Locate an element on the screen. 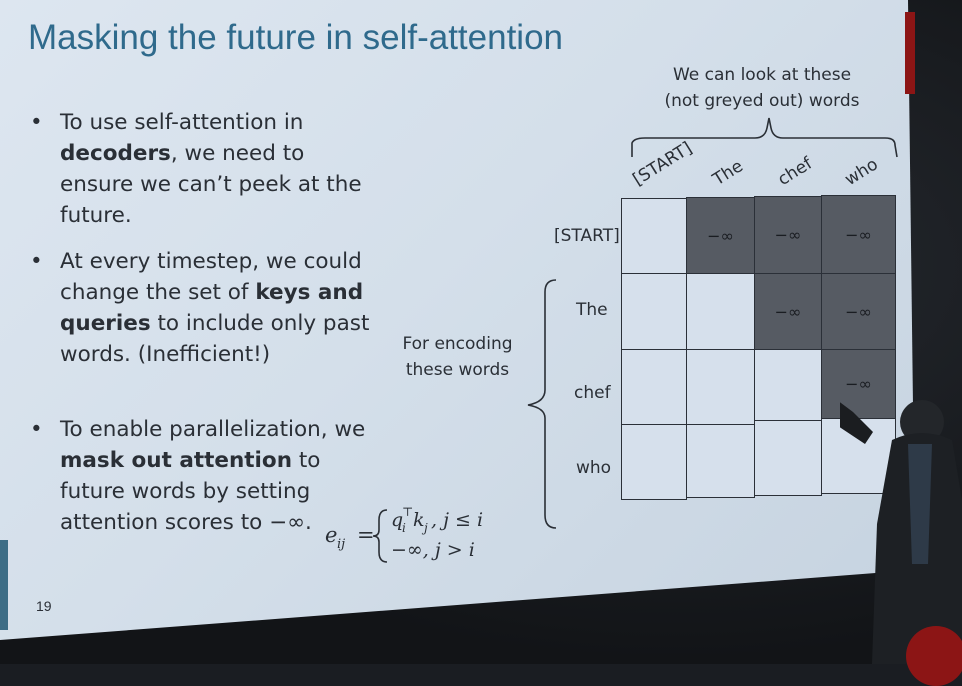  accent-bar-red is located at coordinates (910, 53).